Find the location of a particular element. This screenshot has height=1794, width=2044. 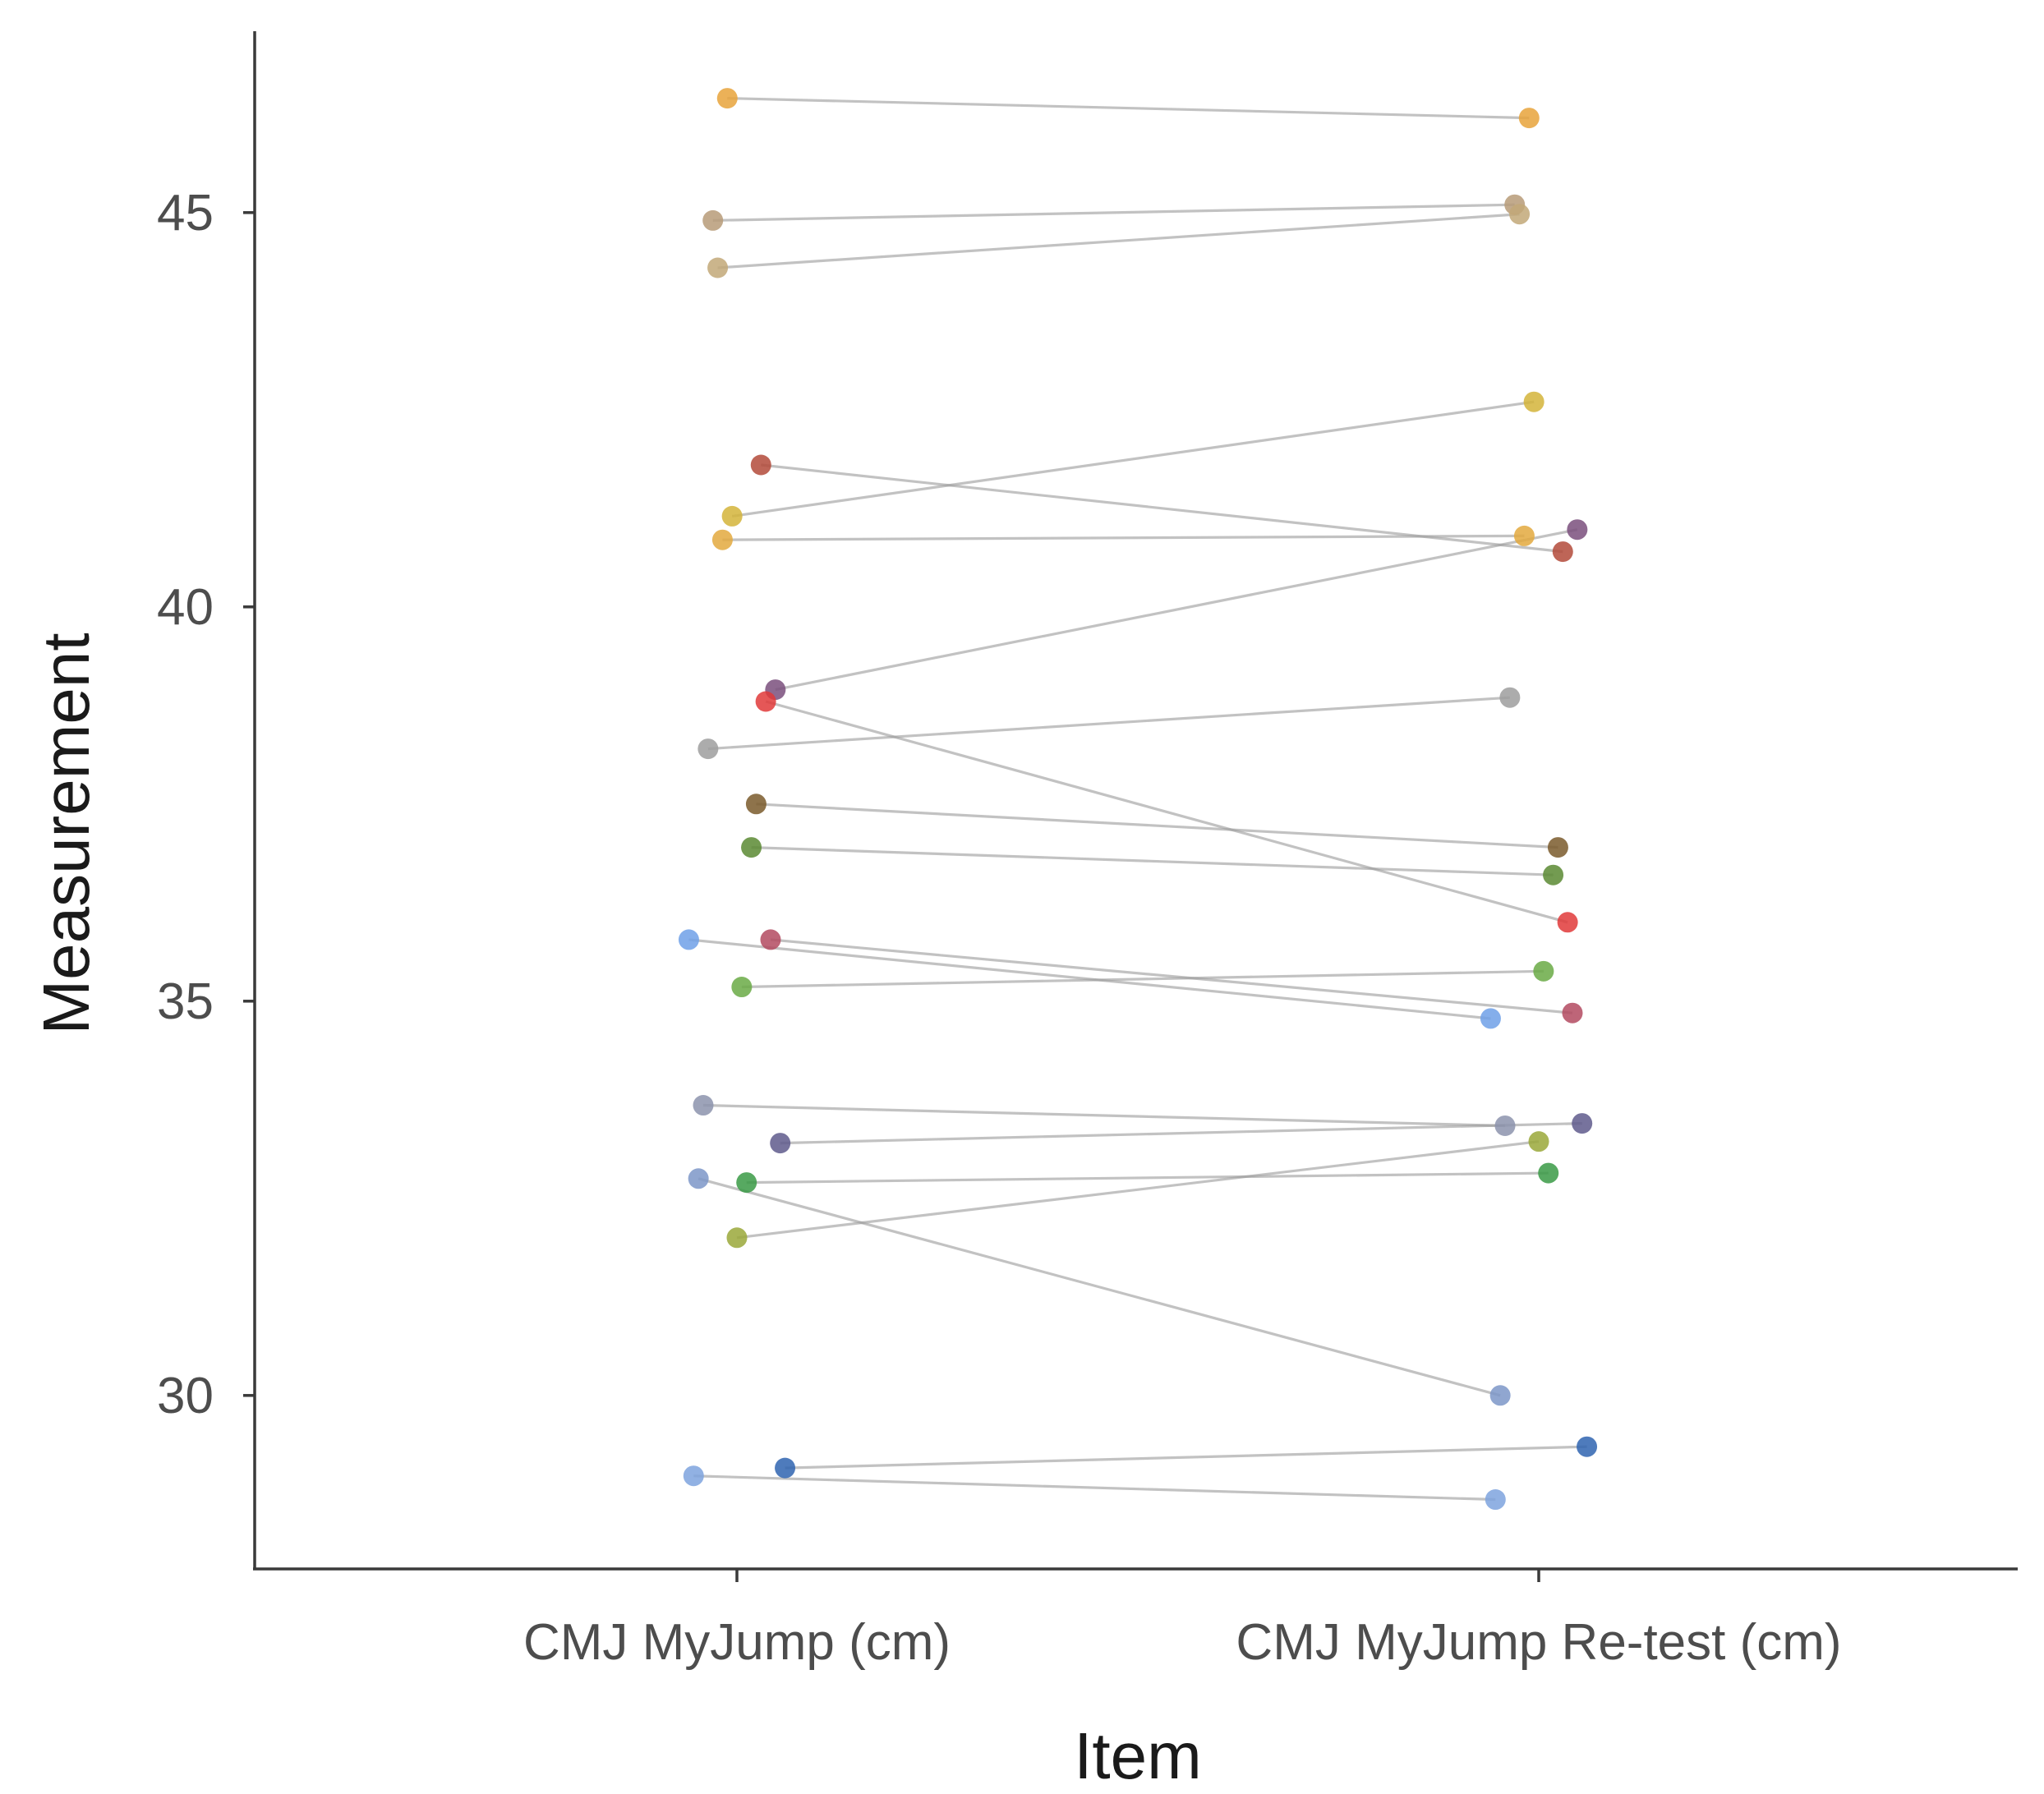

y-axis-title: Measurement is located at coordinates (66, 833).